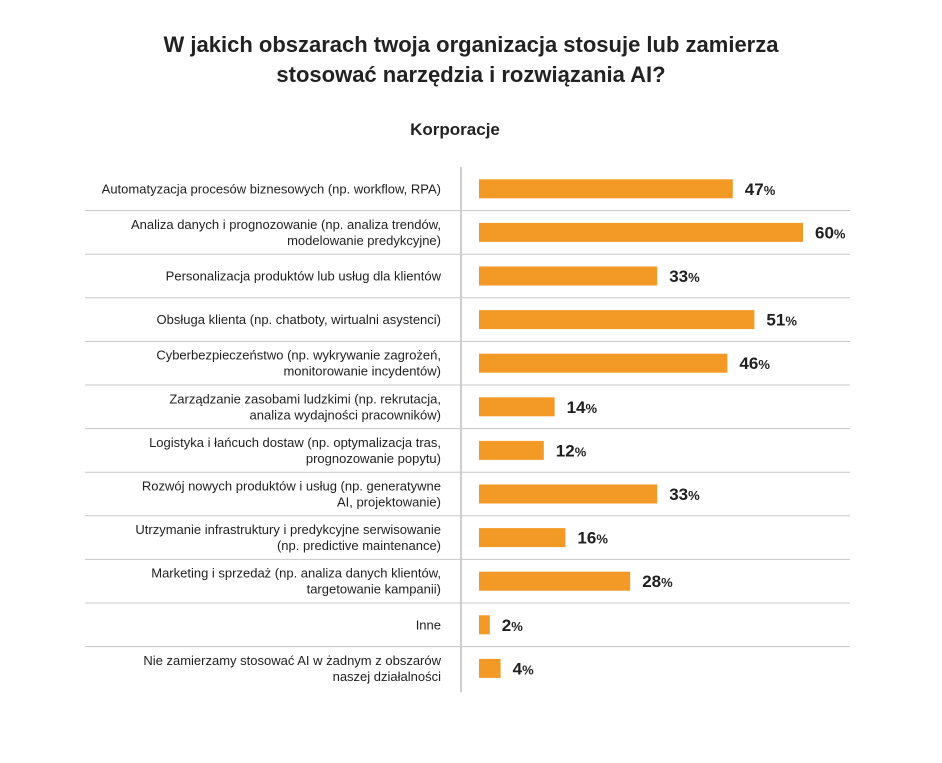  I want to click on data-label: 60%, so click(830, 232).